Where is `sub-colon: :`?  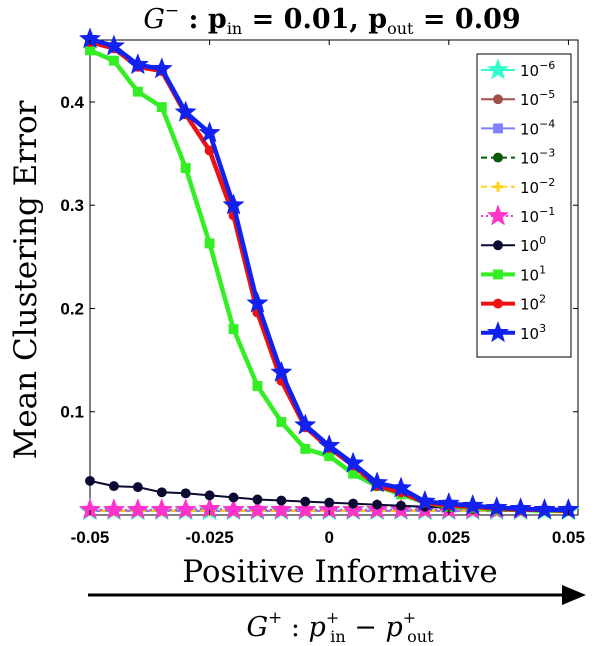
sub-colon: : is located at coordinates (295, 627).